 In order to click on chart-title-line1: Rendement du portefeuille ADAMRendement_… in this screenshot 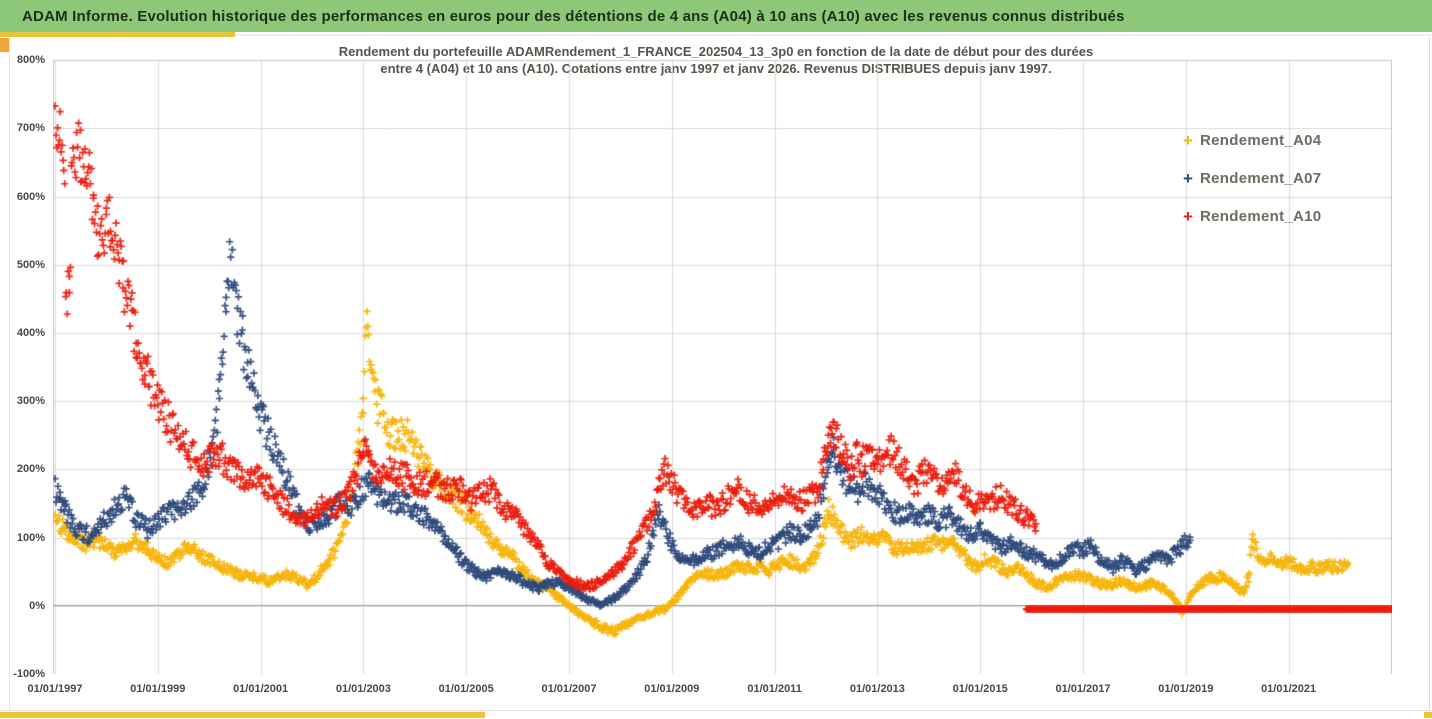, I will do `click(716, 51)`.